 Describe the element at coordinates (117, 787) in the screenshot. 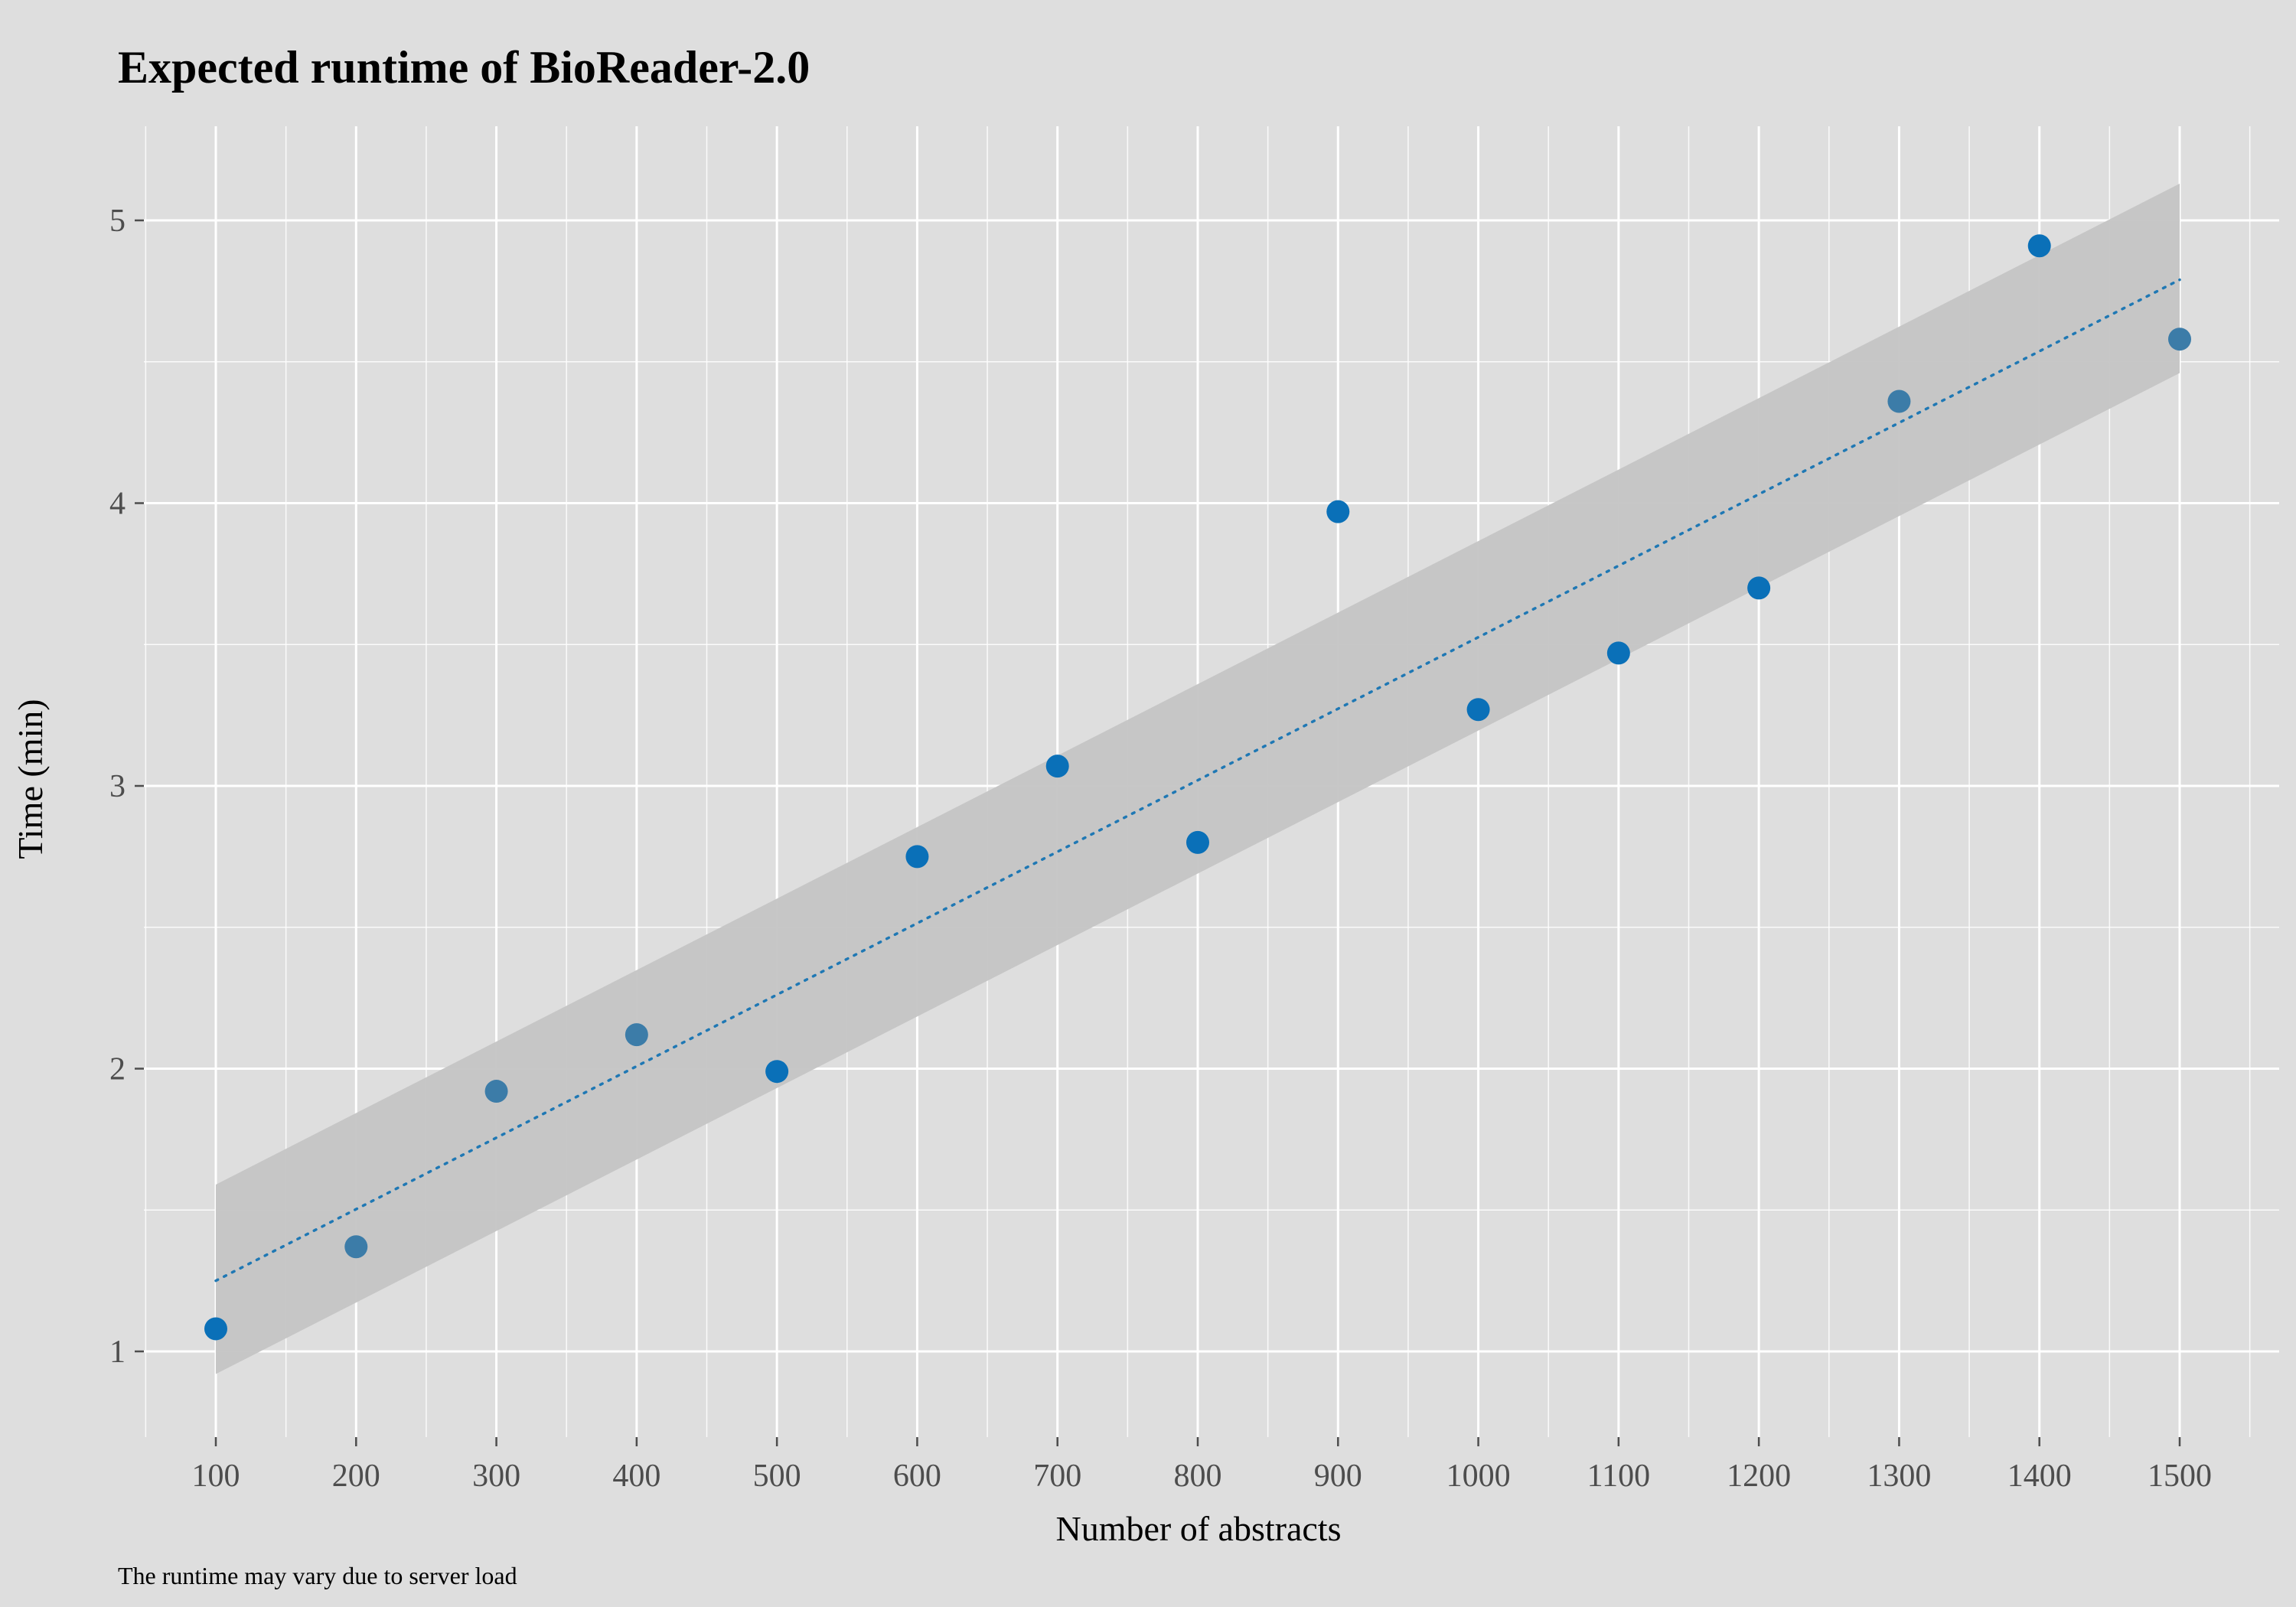

I see `y-tick-label: 3` at that location.